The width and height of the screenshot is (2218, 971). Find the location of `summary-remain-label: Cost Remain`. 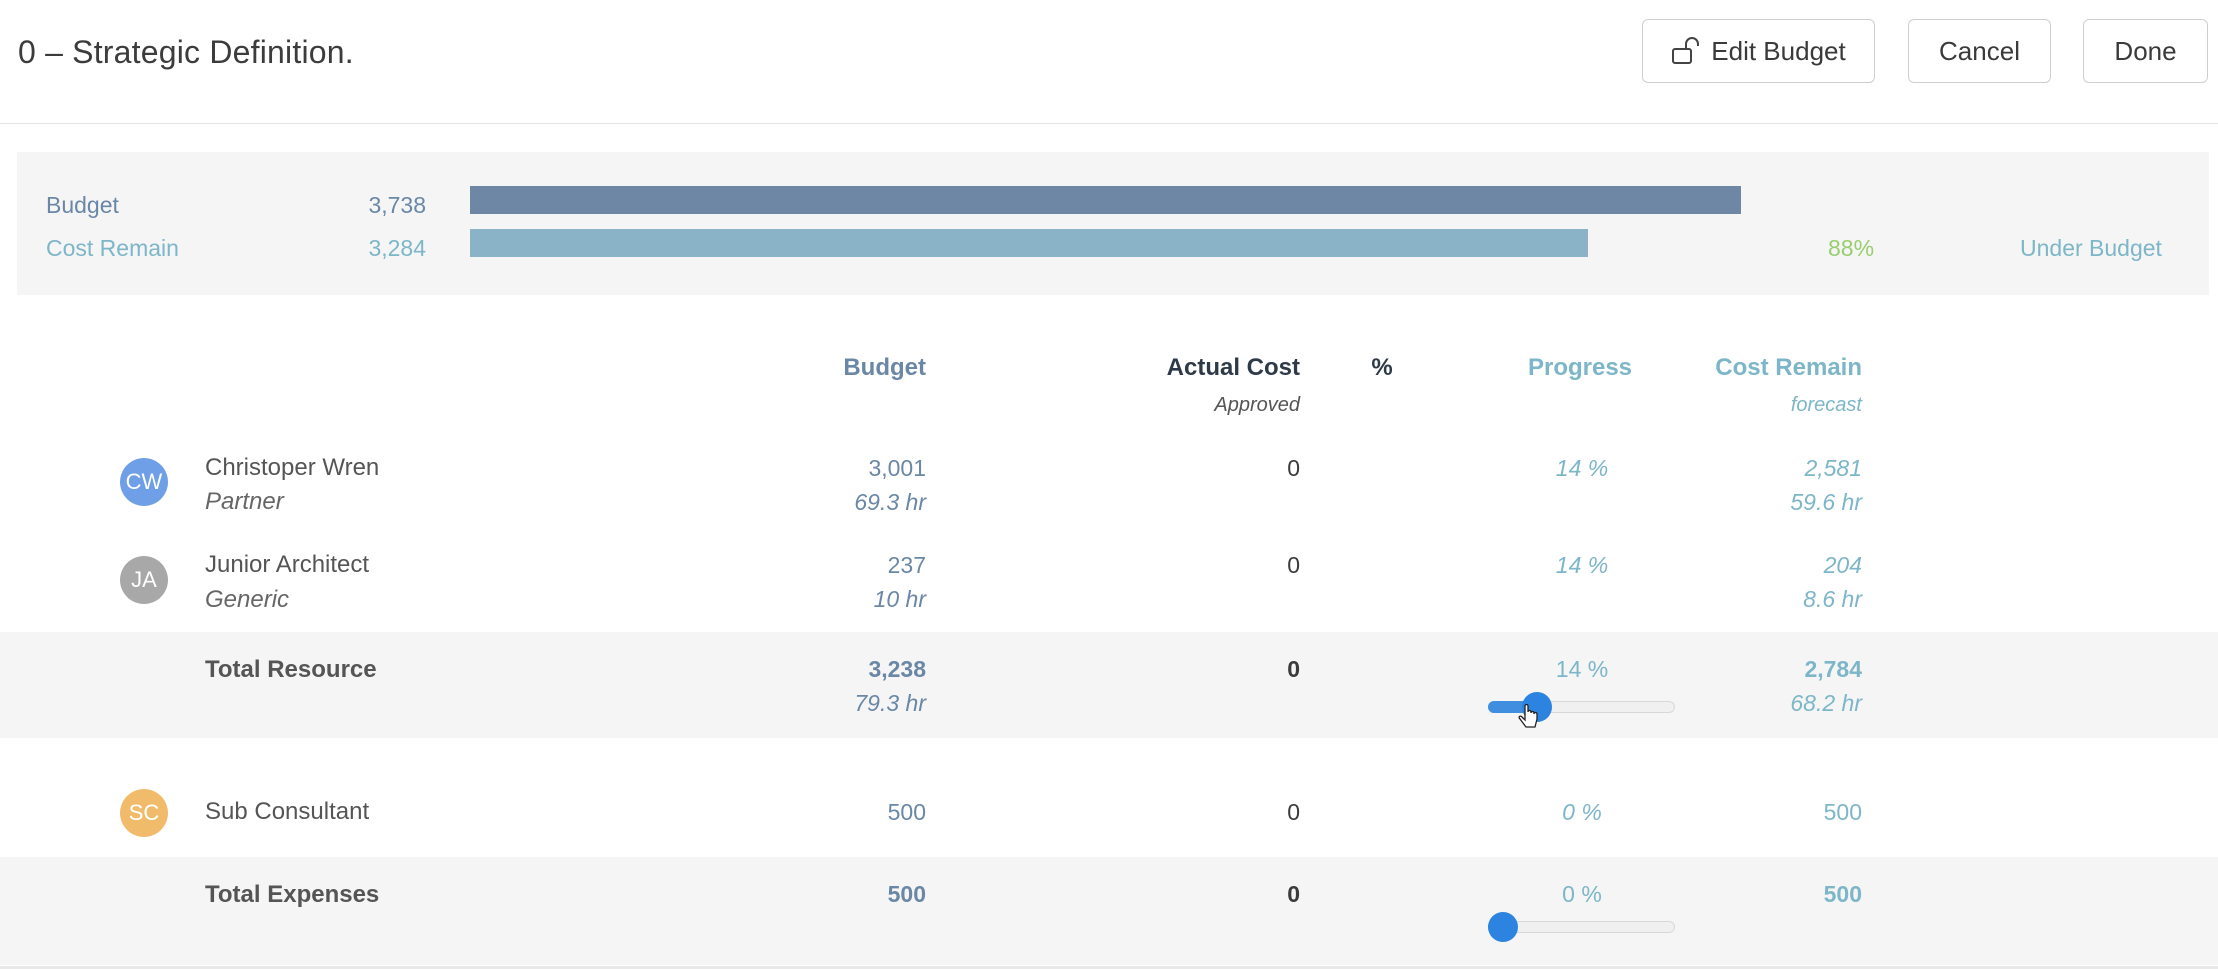

summary-remain-label: Cost Remain is located at coordinates (112, 248).